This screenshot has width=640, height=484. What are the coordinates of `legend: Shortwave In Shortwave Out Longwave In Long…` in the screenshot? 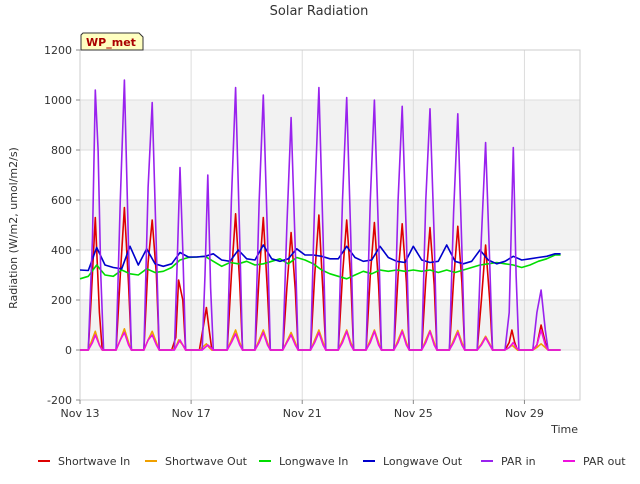 It's located at (332, 461).